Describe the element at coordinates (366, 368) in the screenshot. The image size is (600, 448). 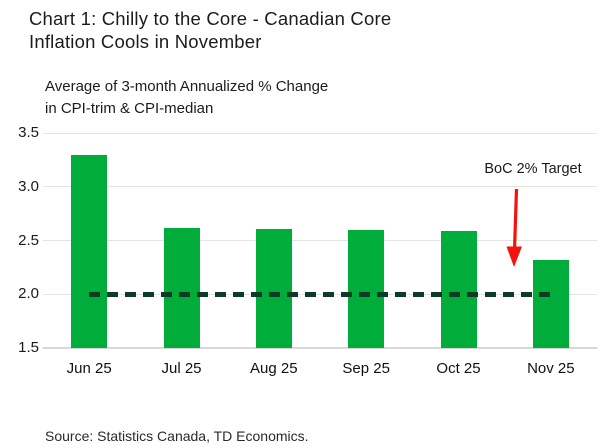
I see `x-tick-label-sep-25: Sep 25` at that location.